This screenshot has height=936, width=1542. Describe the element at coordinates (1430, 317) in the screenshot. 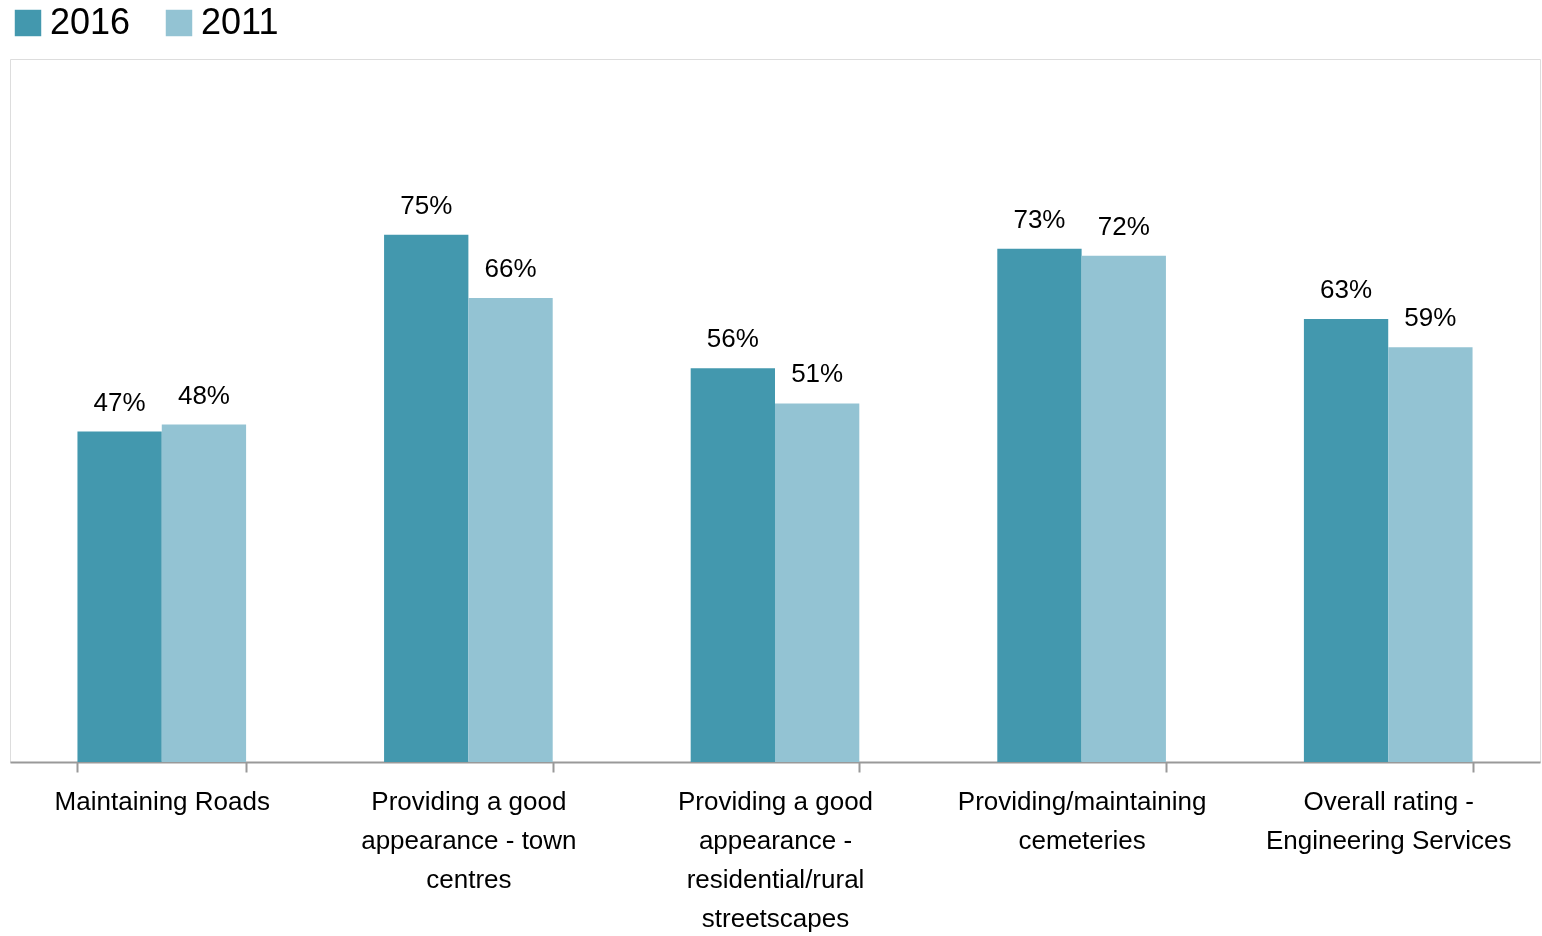

I see `data-label: 59%` at that location.